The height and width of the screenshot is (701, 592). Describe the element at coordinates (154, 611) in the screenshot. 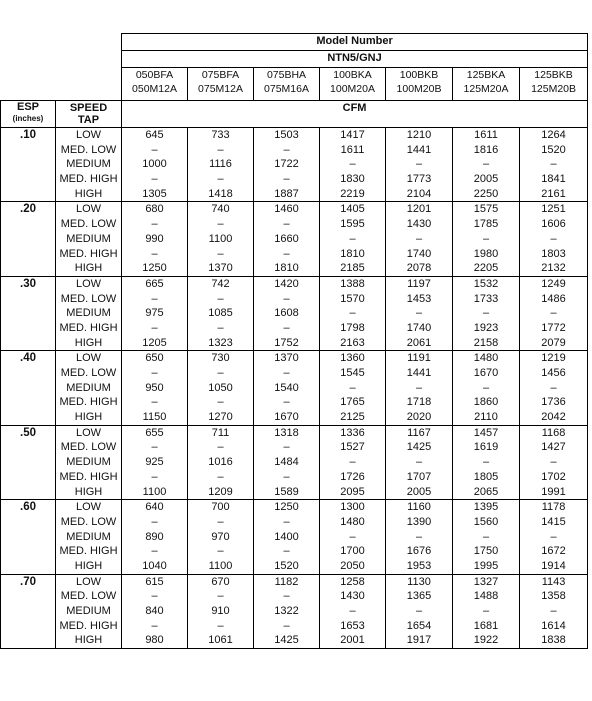

I see `cfm-cell: 615 – 840 – 980` at that location.